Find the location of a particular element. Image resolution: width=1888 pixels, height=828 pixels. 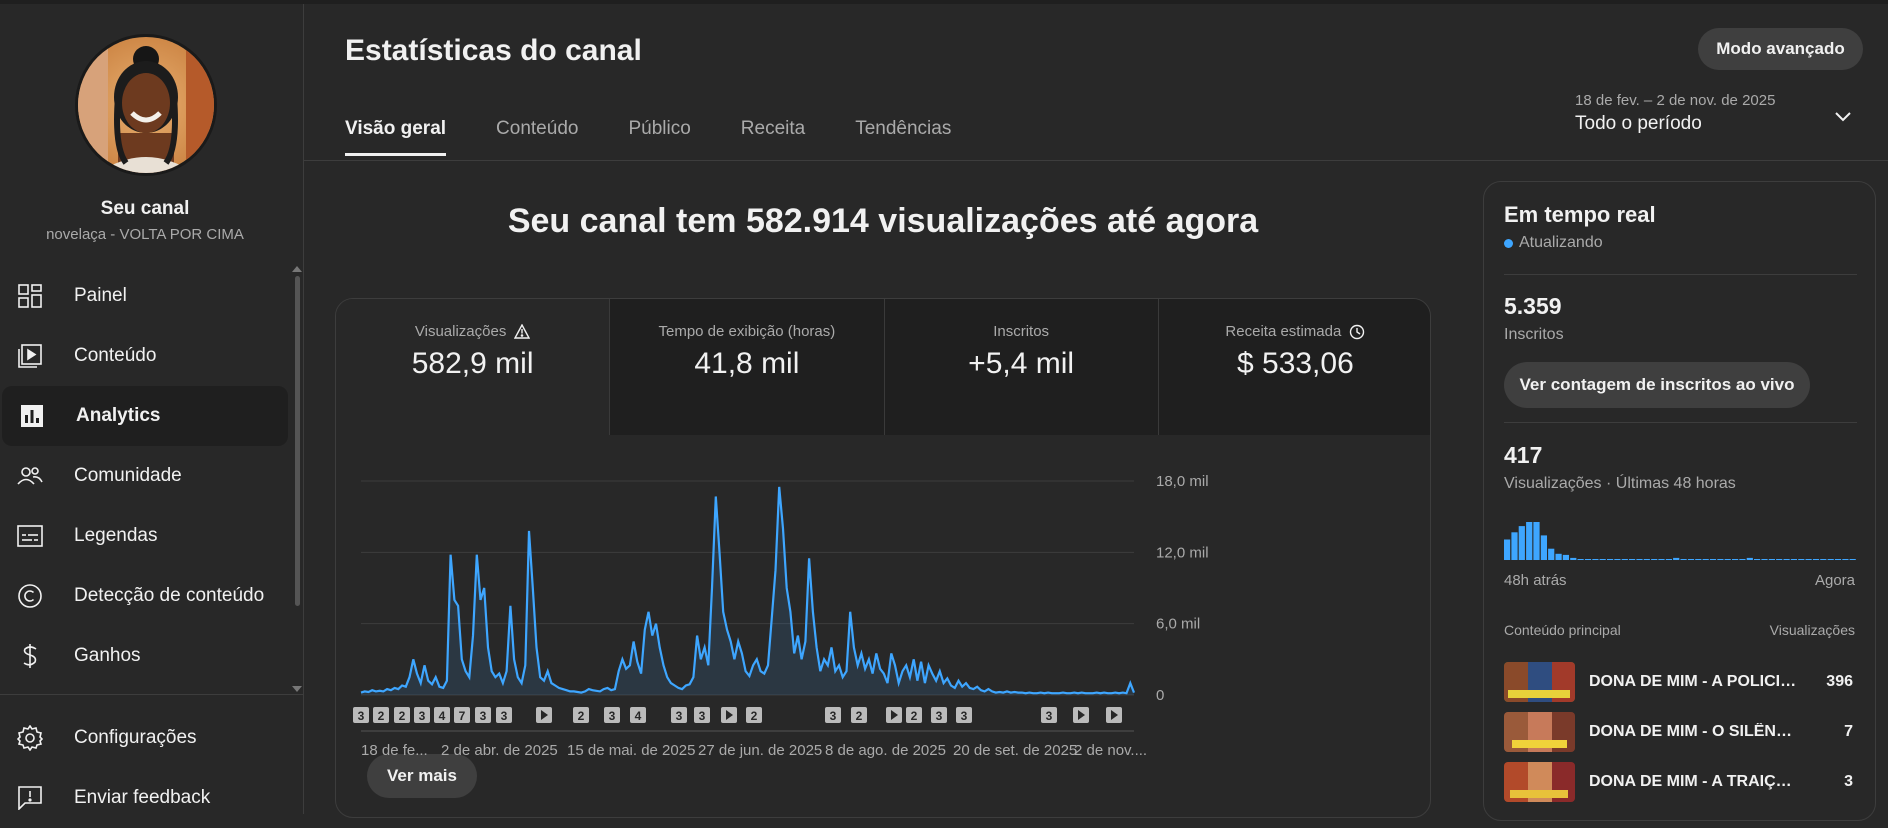

tab-tendencias: Tendências is located at coordinates (903, 128).